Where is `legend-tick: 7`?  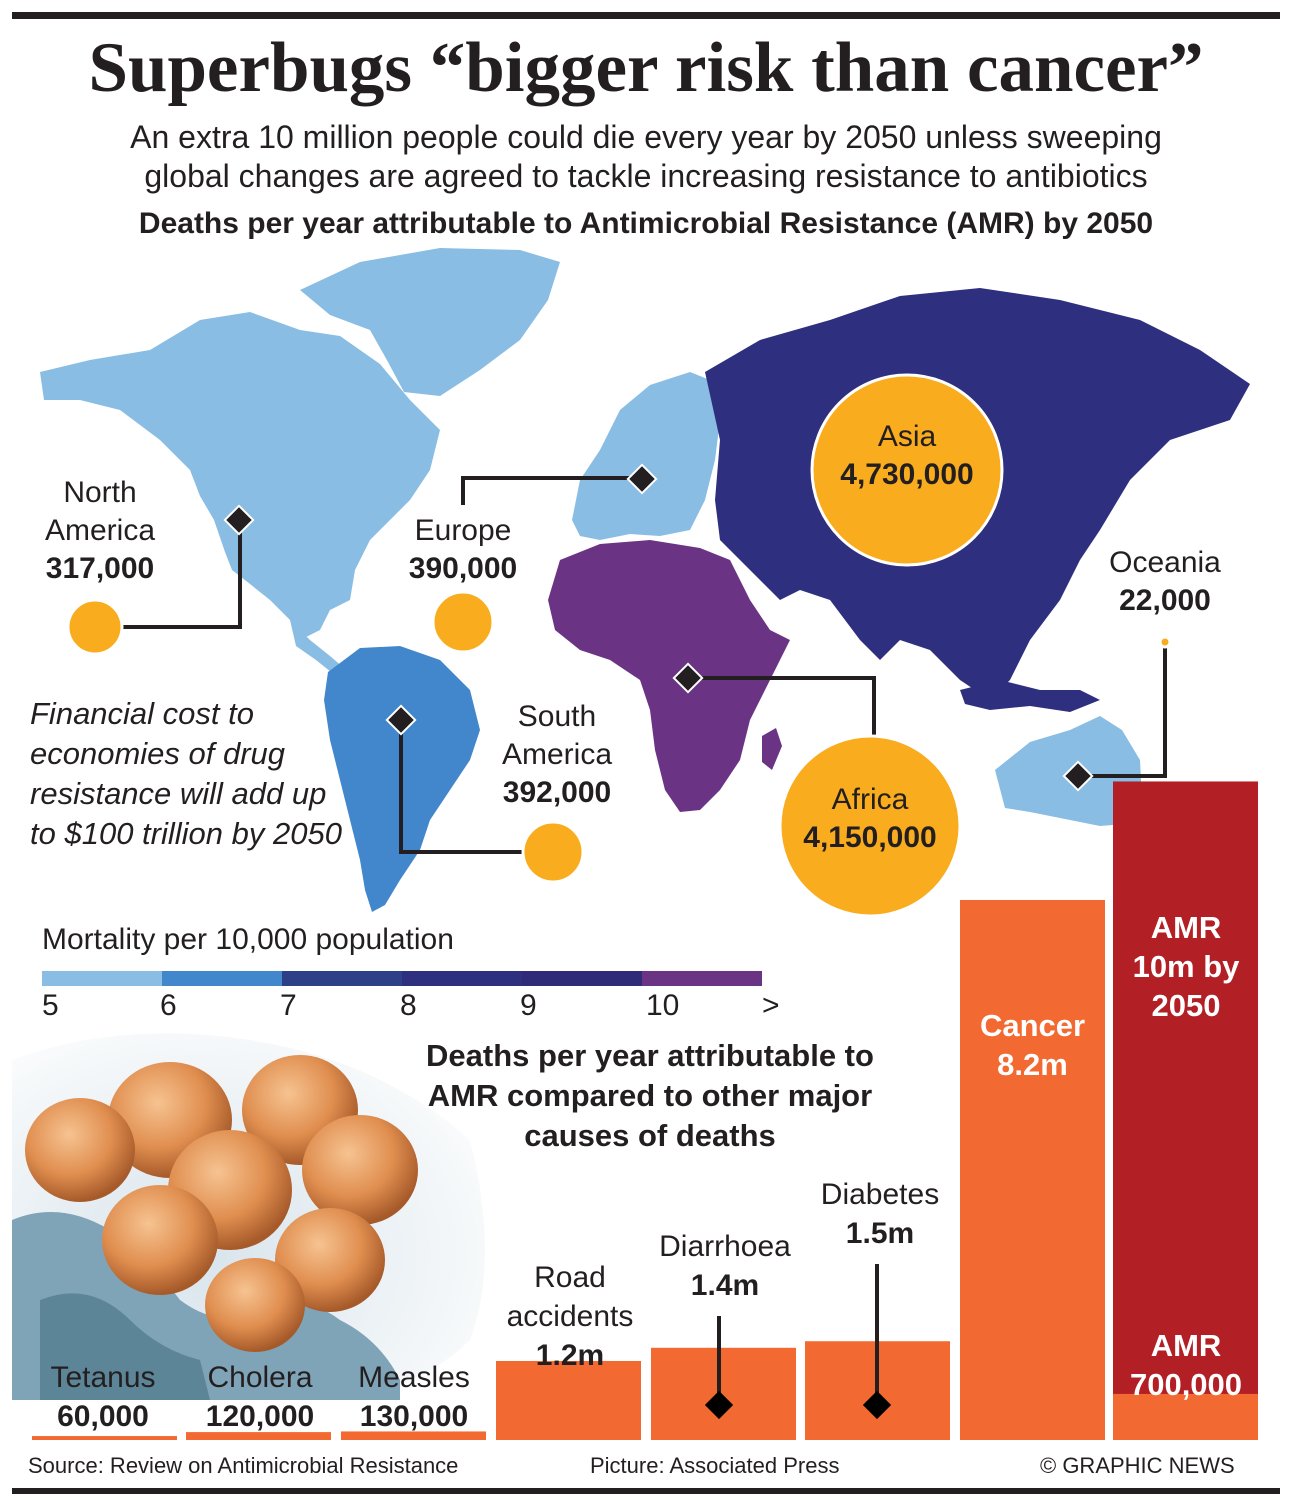 legend-tick: 7 is located at coordinates (288, 1005).